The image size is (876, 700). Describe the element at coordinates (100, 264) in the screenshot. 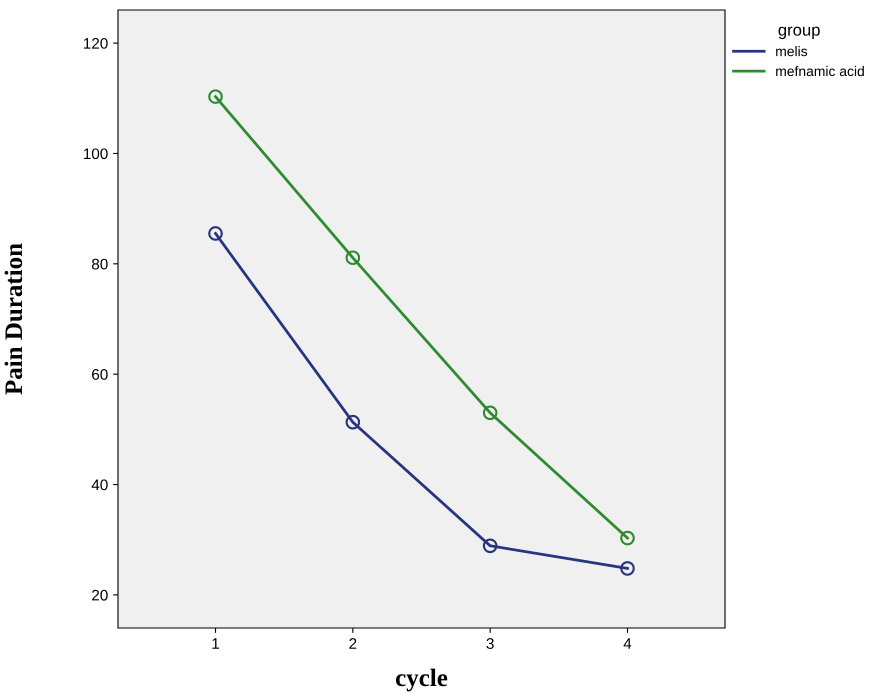

I see `y-tick-label: 80` at that location.